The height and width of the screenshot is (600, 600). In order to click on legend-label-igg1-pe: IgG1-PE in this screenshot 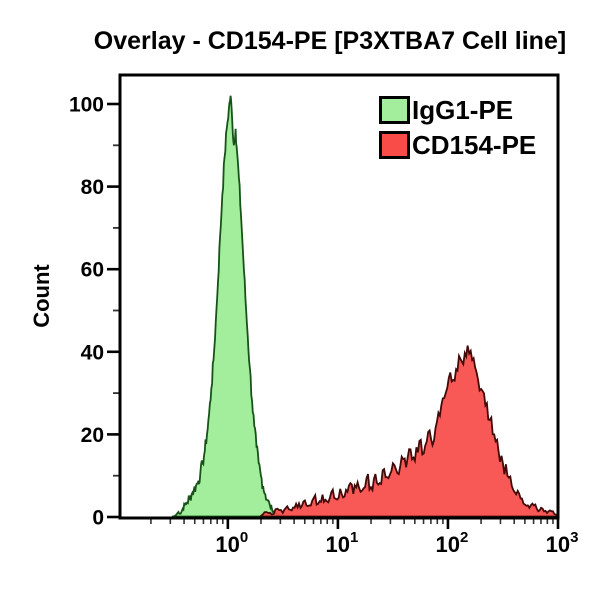, I will do `click(463, 110)`.